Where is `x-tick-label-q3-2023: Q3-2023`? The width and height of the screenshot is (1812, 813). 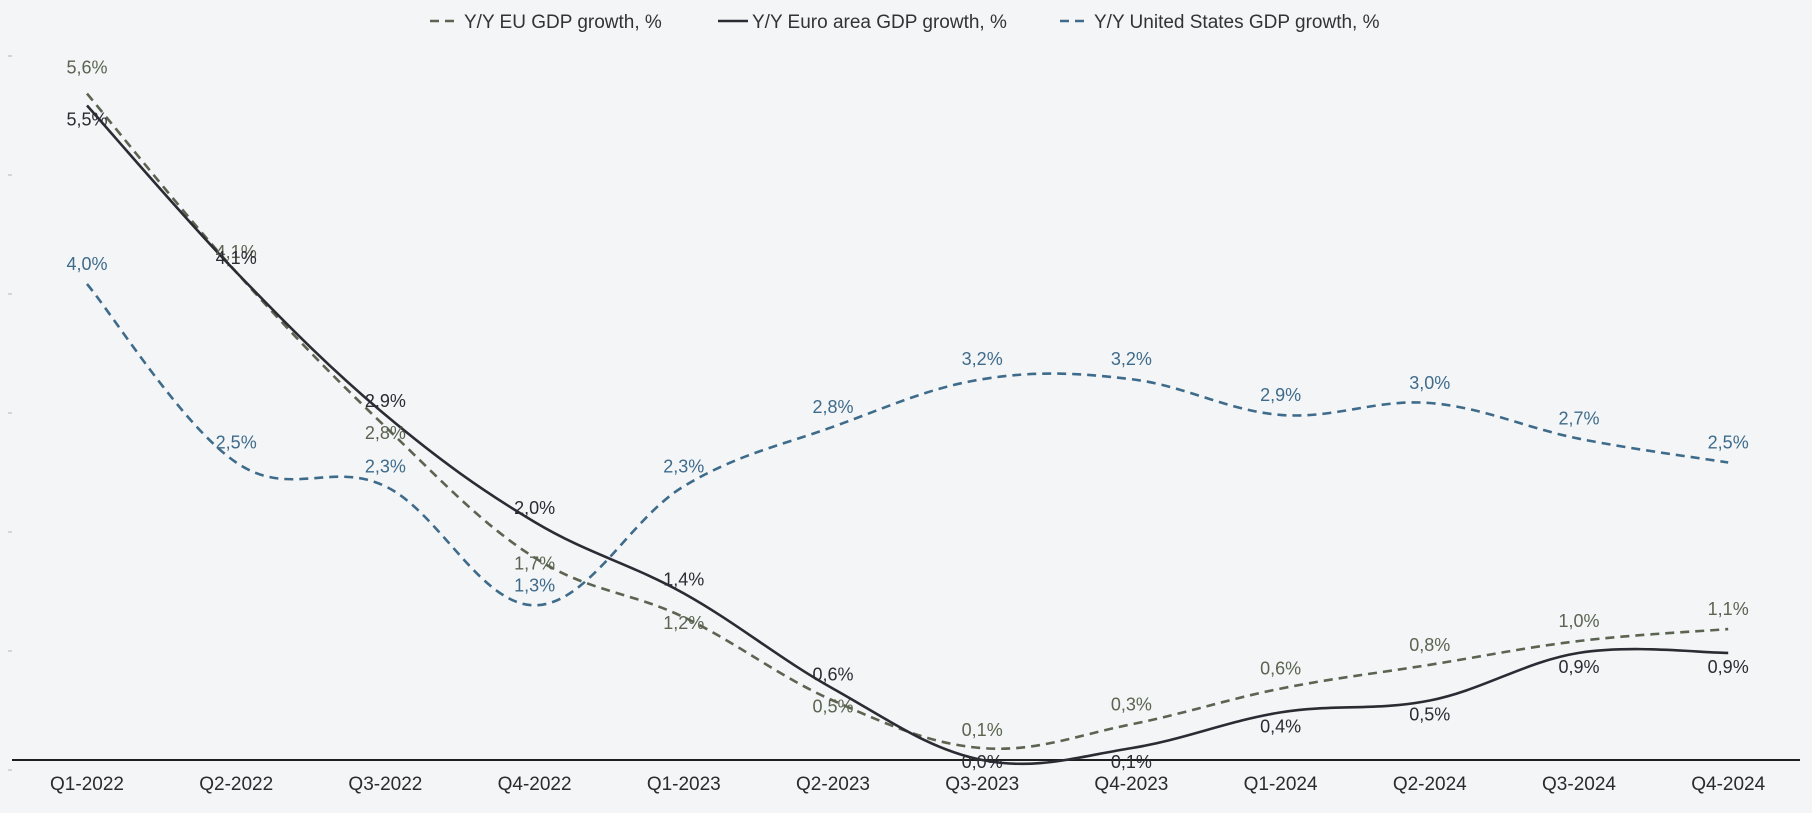 x-tick-label-q3-2023: Q3-2023 is located at coordinates (982, 784).